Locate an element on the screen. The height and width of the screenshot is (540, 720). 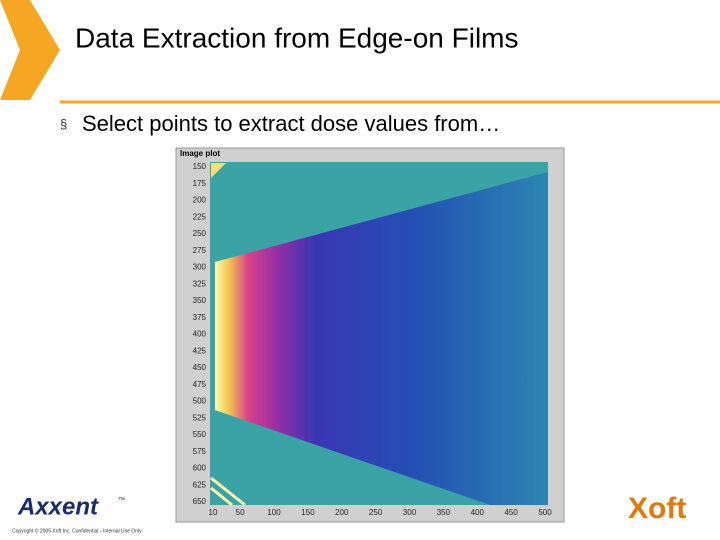
logo-left: Axxent is located at coordinates (58, 506).